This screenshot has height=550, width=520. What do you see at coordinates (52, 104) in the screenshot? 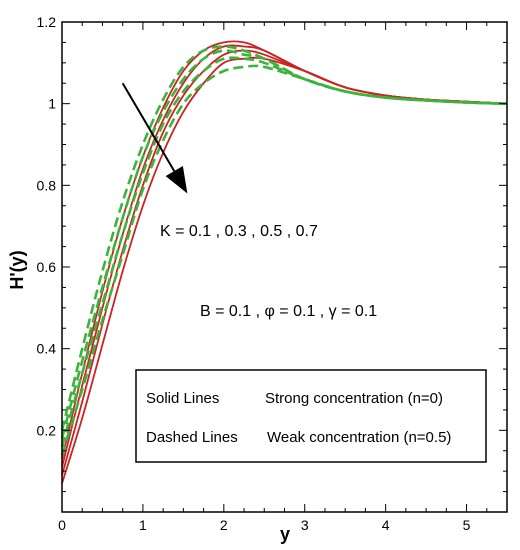
I see `y-tick-label: 1` at bounding box center [52, 104].